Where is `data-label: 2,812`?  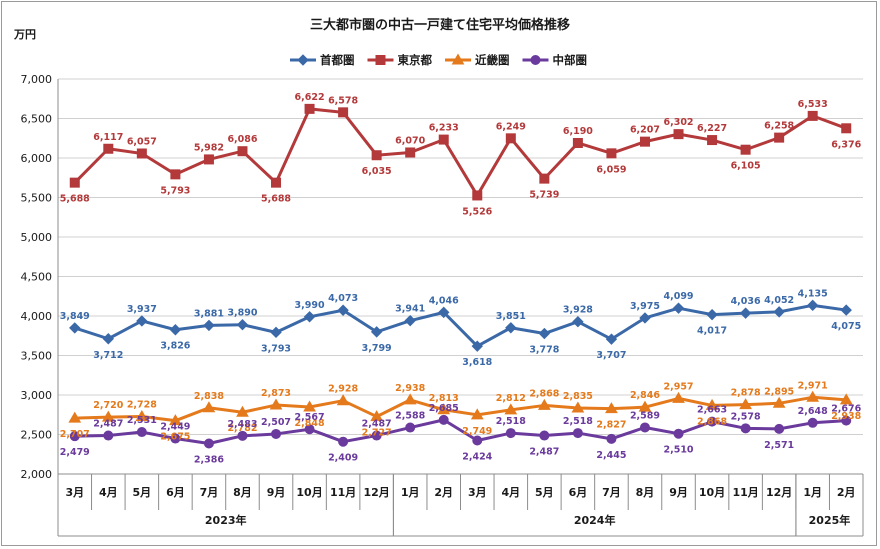 data-label: 2,812 is located at coordinates (511, 398).